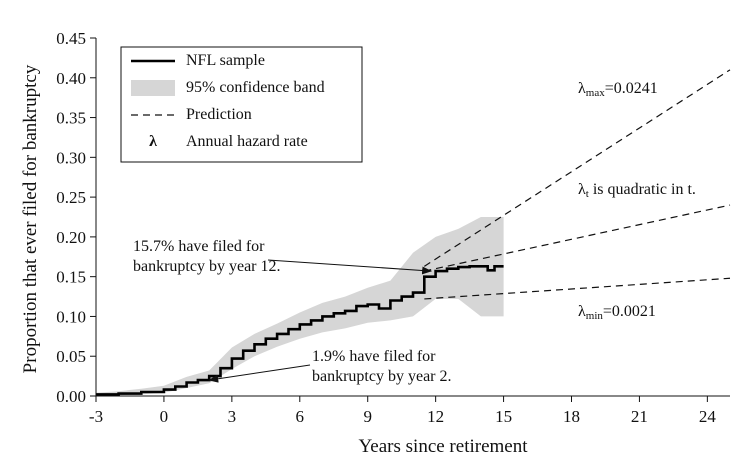 This screenshot has height=458, width=755. I want to click on legend-box, so click(241, 104).